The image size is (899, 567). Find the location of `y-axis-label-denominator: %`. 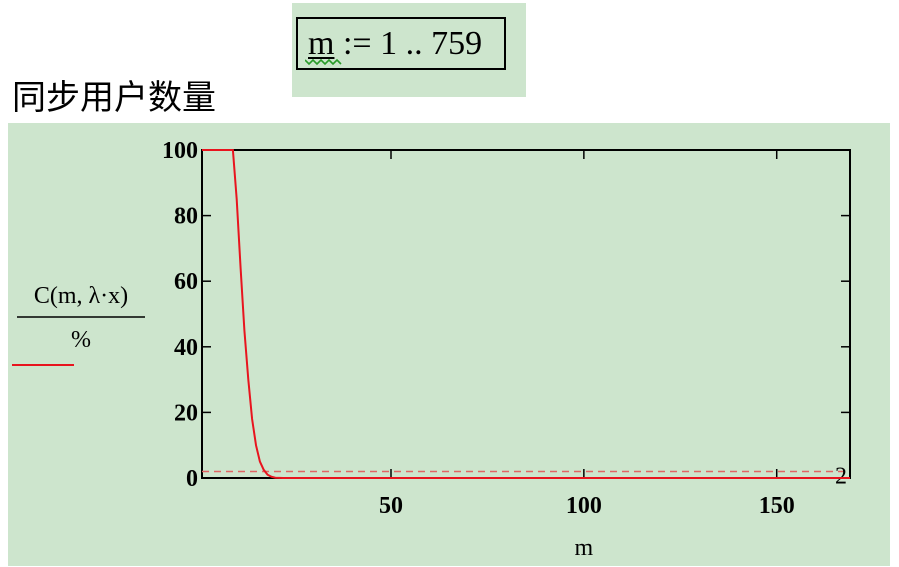

y-axis-label-denominator: % is located at coordinates (81, 340).